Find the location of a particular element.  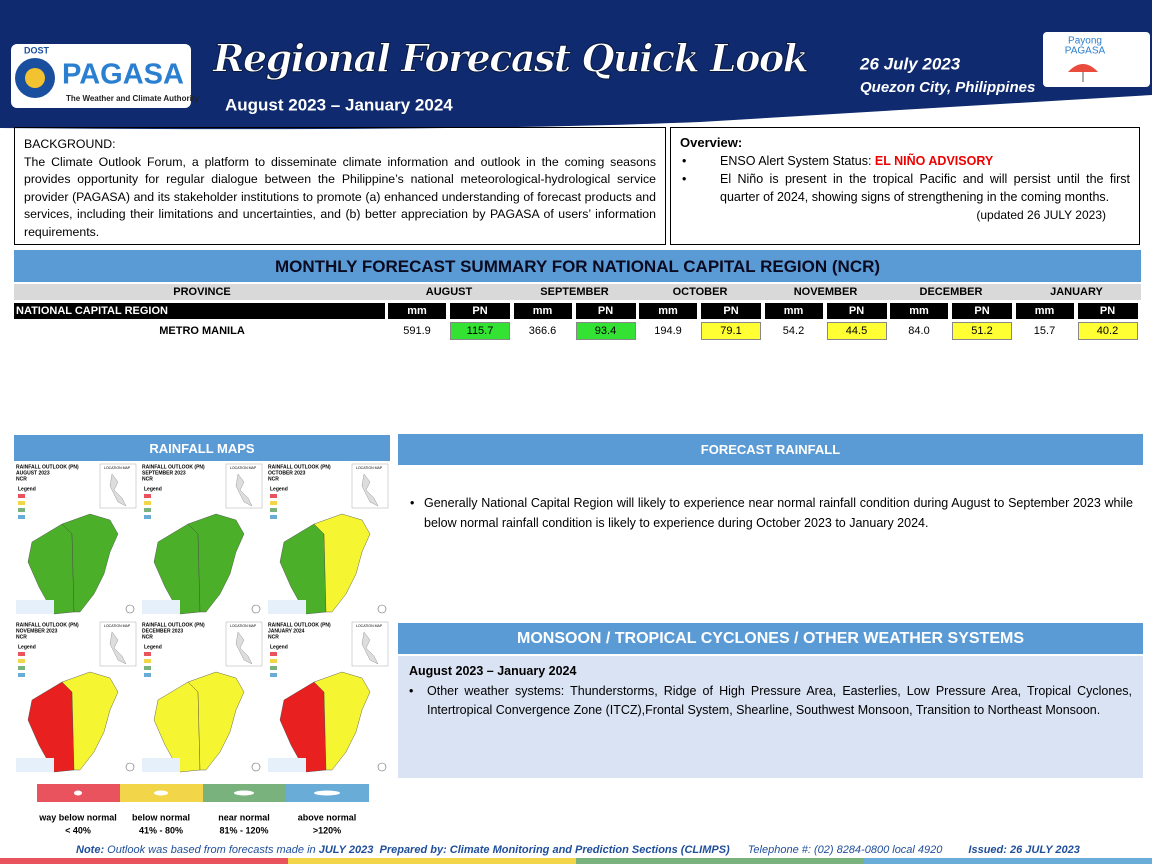

map-month: AUGUST 2023 is located at coordinates (33, 473).